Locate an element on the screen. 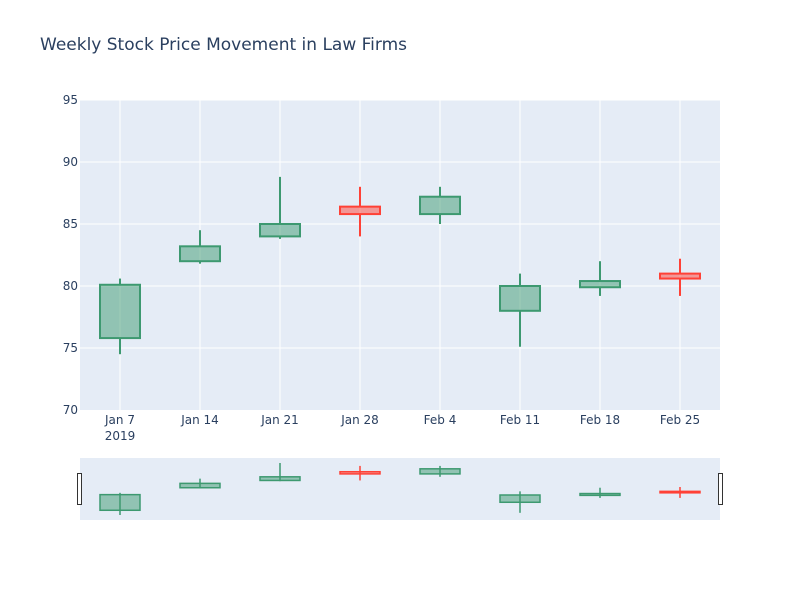 This screenshot has width=800, height=604. y-tick-label: 70 is located at coordinates (70, 410).